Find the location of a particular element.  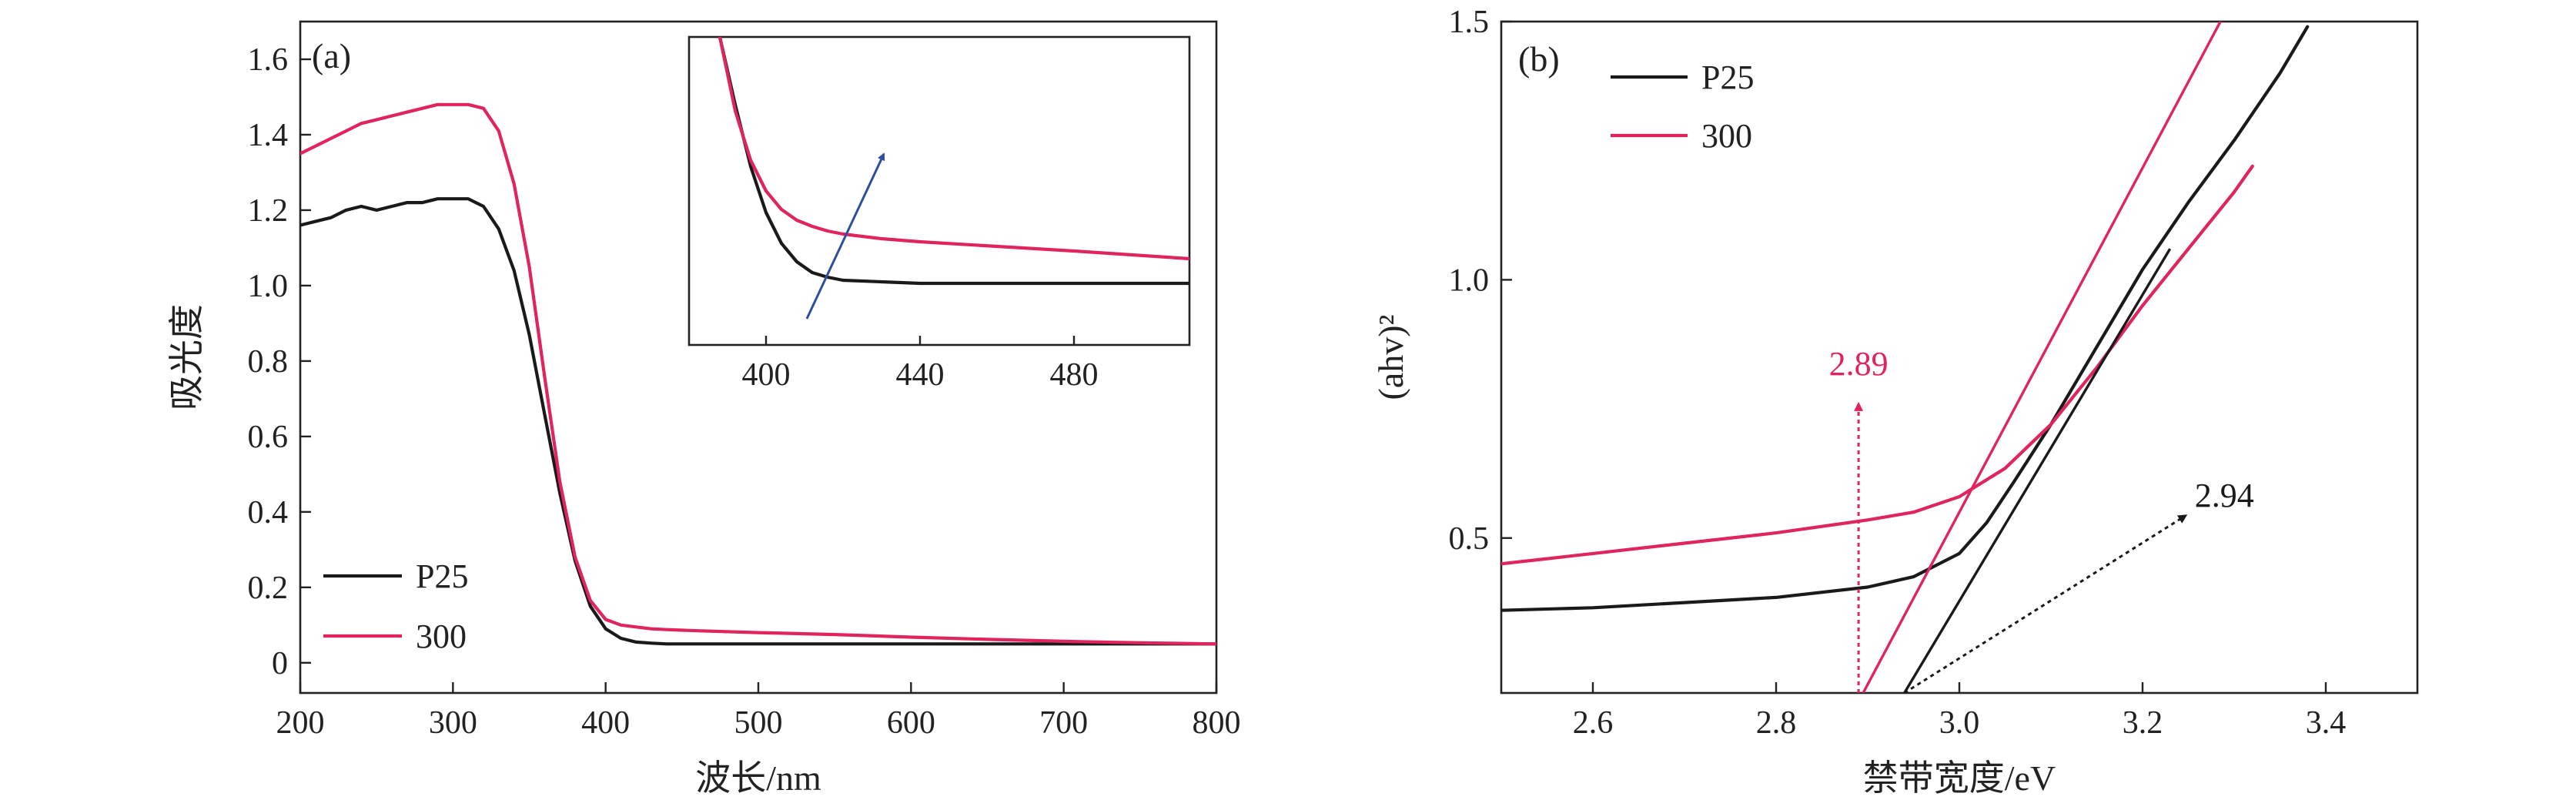

panel-a-x-ticks: 200 300 400 500 600 700 800 is located at coordinates (759, 711).